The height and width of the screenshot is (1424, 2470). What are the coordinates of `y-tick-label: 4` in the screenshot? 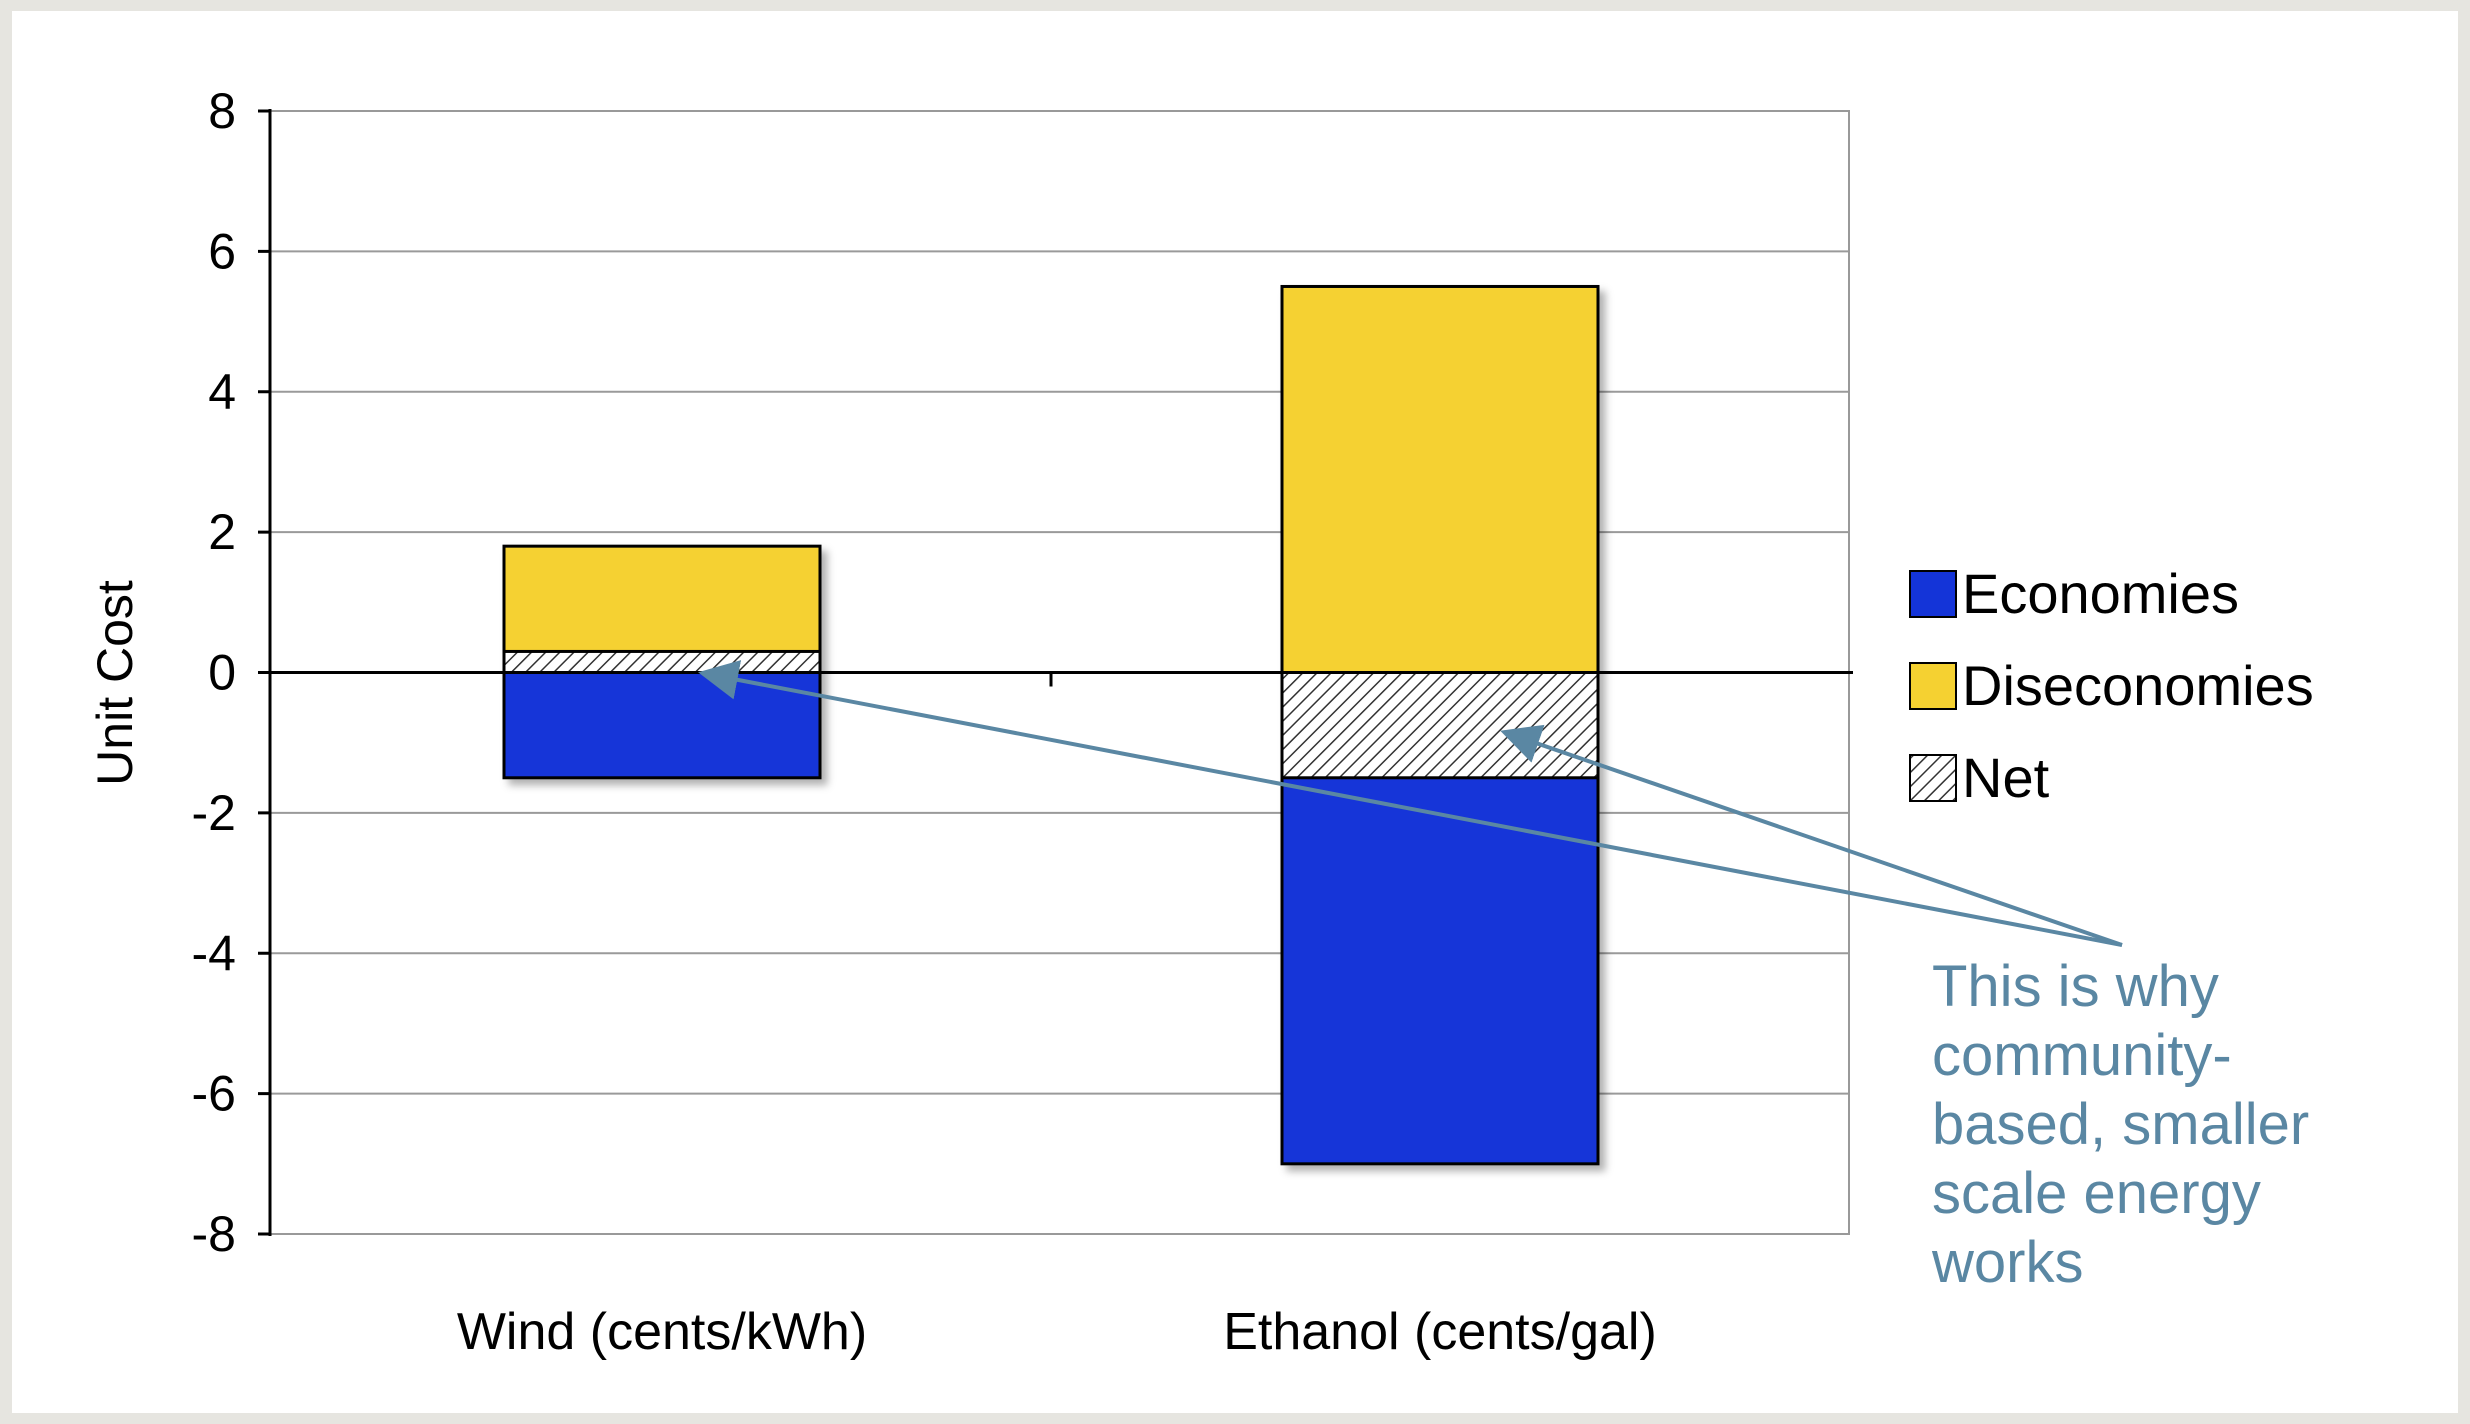 It's located at (222, 392).